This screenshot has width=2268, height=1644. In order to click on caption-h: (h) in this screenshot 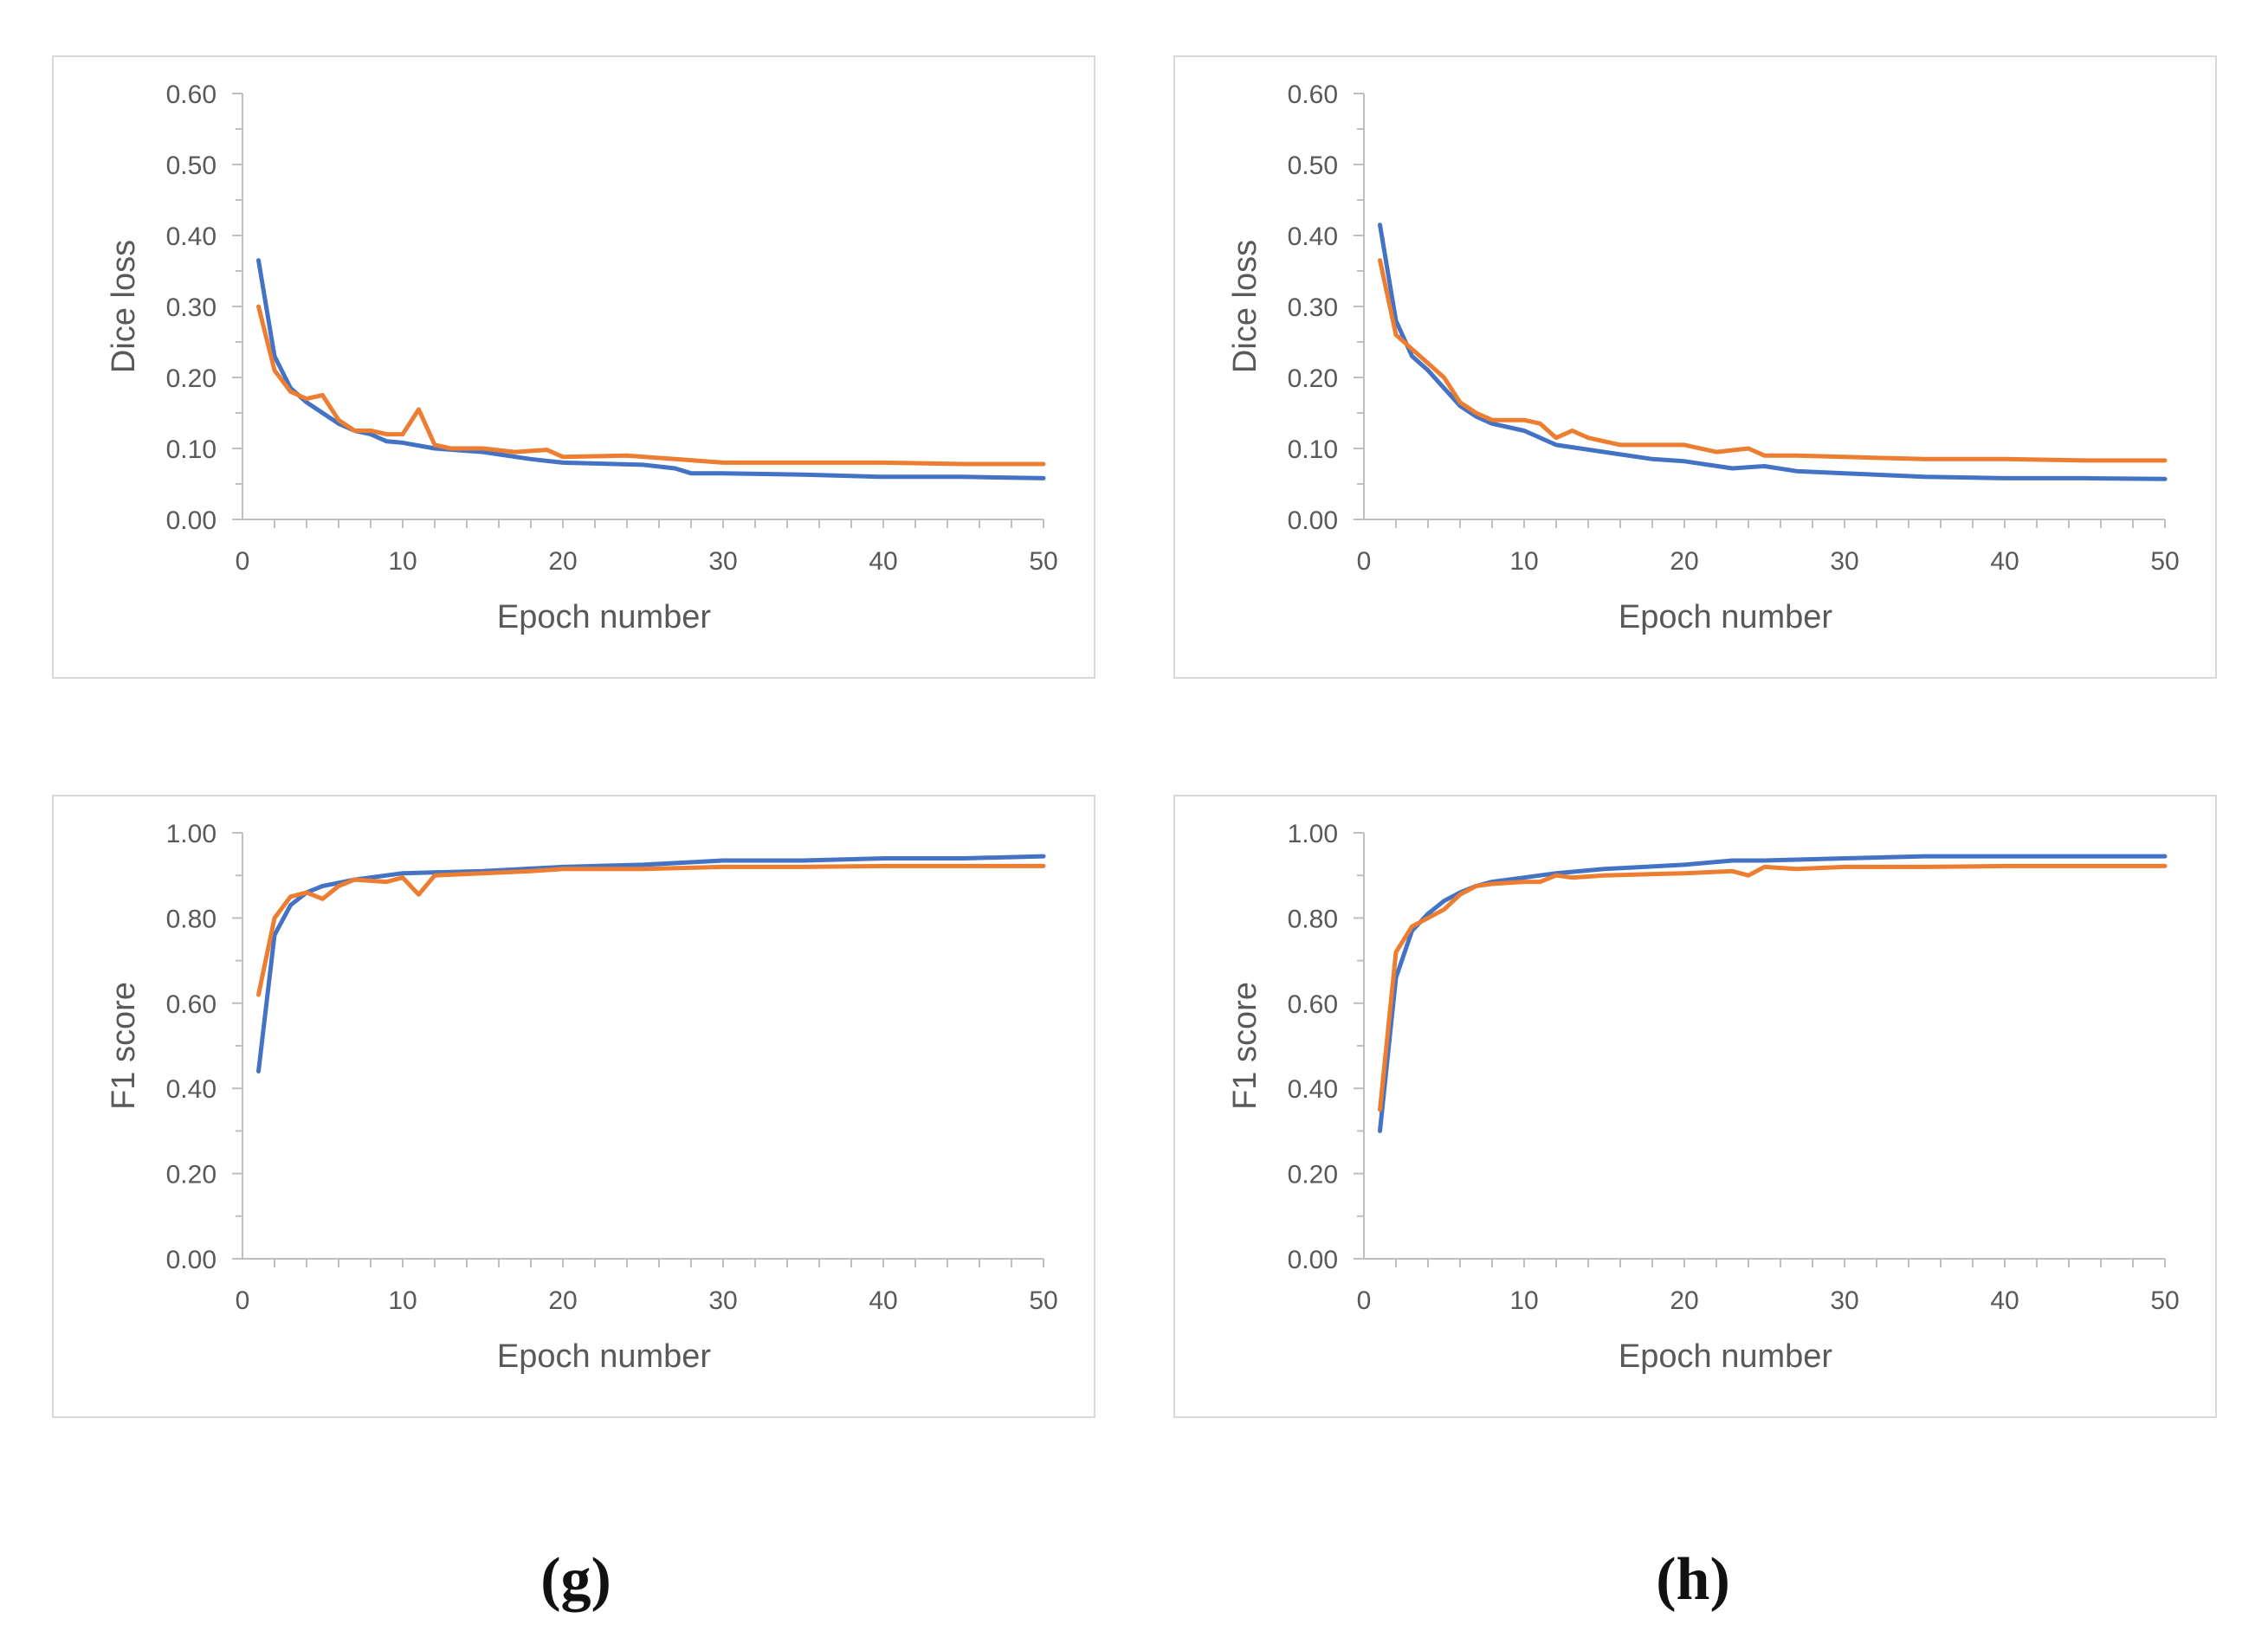, I will do `click(1693, 1579)`.